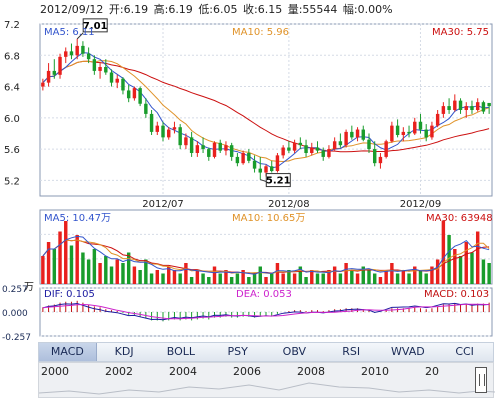  What do you see at coordinates (72, 9) in the screenshot?
I see `quote-date: 2012/09/12` at bounding box center [72, 9].